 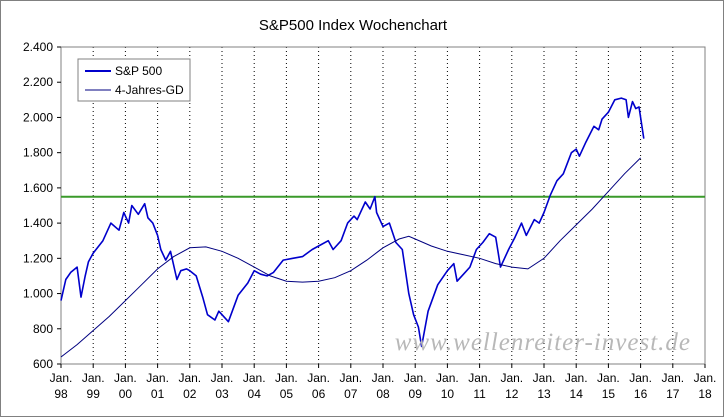 What do you see at coordinates (286, 378) in the screenshot?
I see `x-tick-month-05: Jan.` at bounding box center [286, 378].